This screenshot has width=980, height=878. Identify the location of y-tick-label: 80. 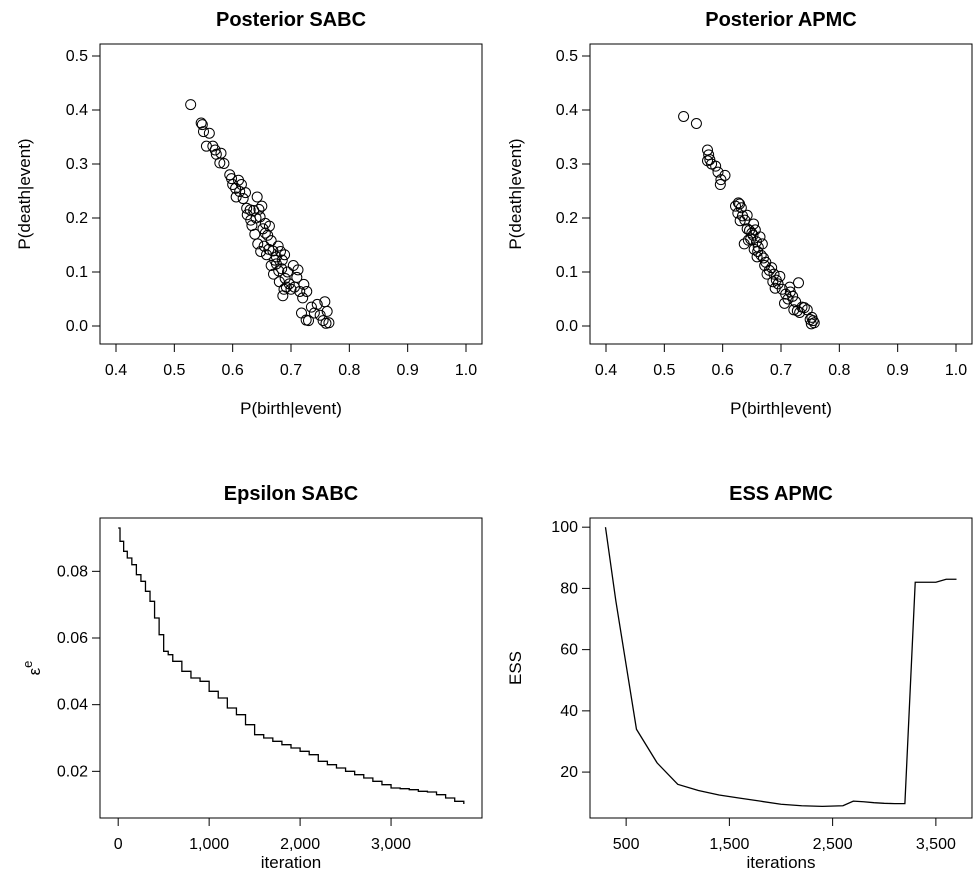
(569, 588).